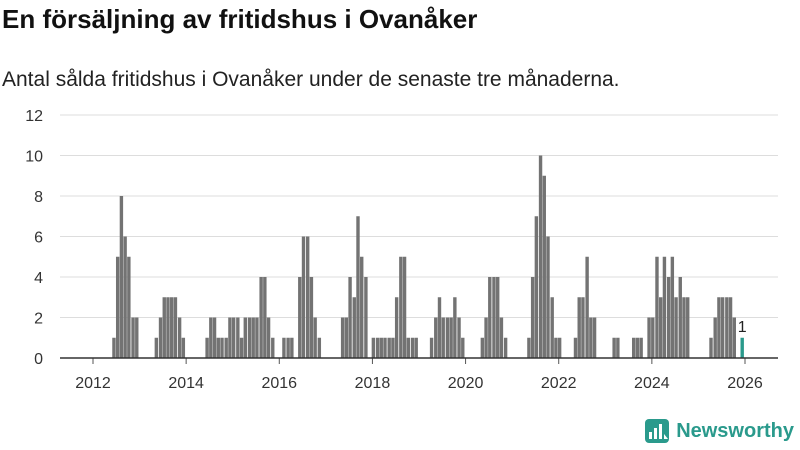 The height and width of the screenshot is (450, 800). What do you see at coordinates (652, 383) in the screenshot?
I see `x-tick-label: 2024` at bounding box center [652, 383].